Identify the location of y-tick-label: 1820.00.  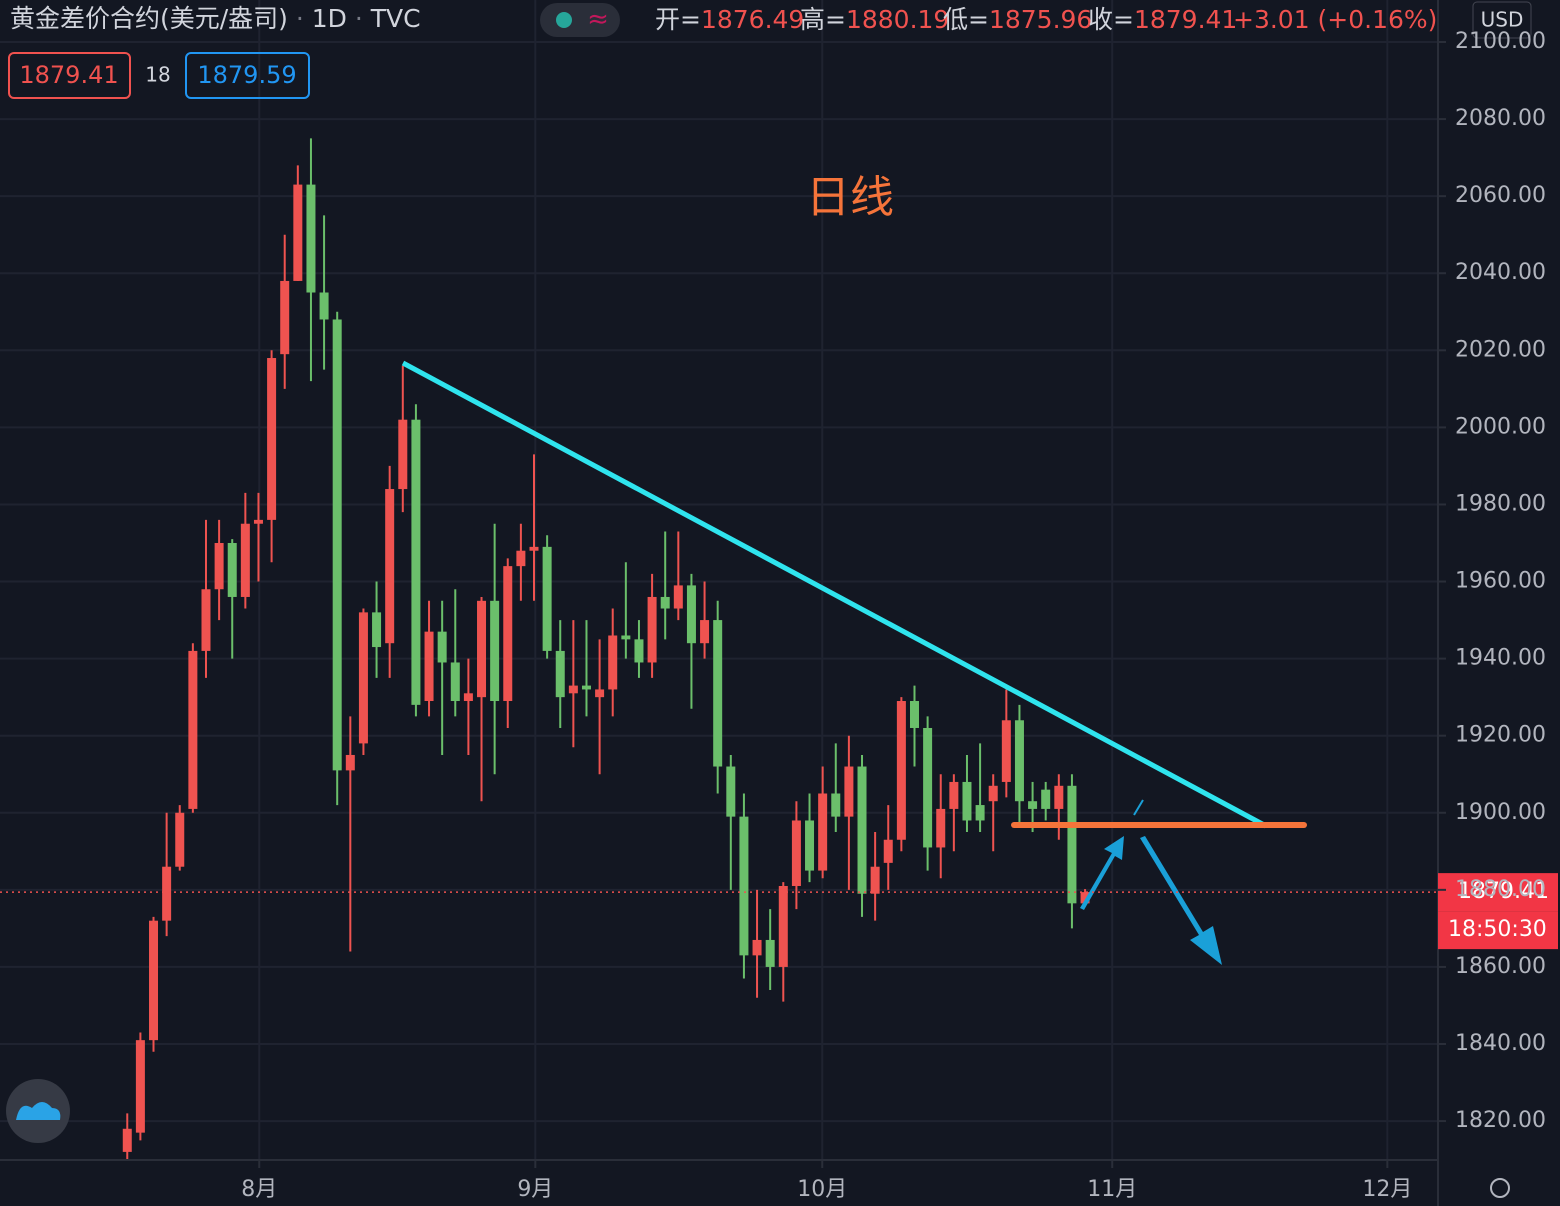
(1500, 1120).